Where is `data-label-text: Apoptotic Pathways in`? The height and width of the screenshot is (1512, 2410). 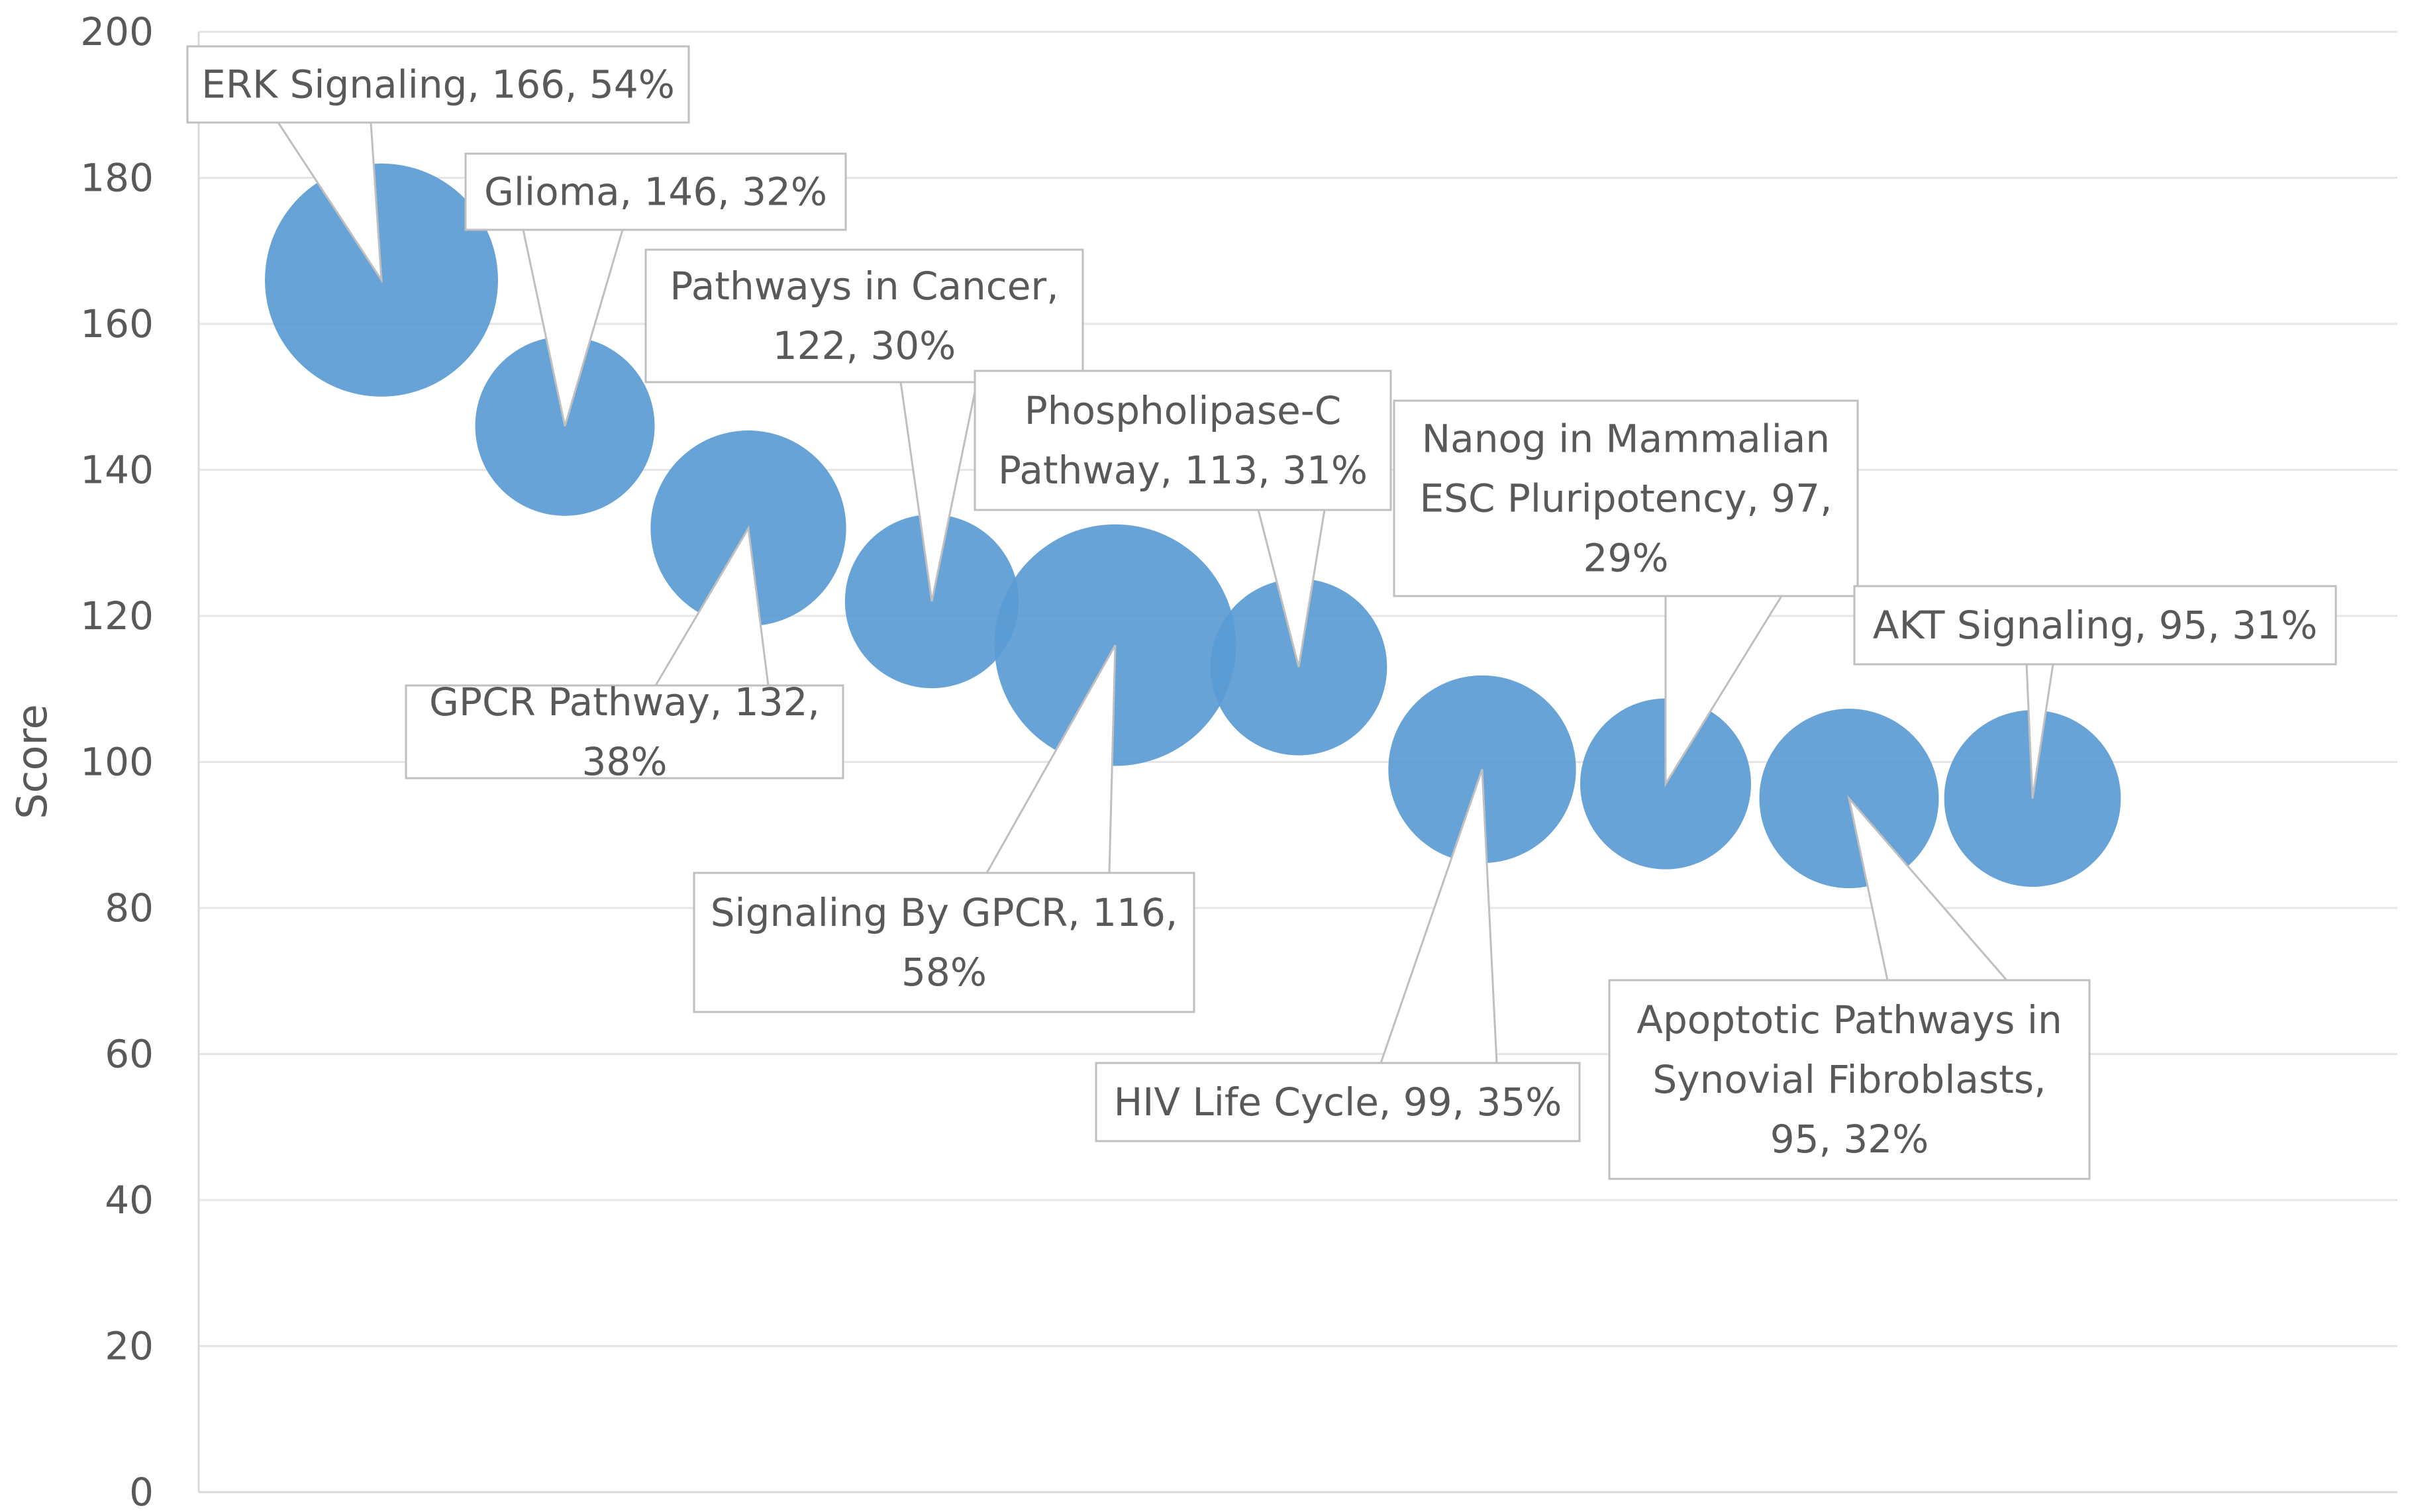 data-label-text: Apoptotic Pathways in is located at coordinates (1849, 1019).